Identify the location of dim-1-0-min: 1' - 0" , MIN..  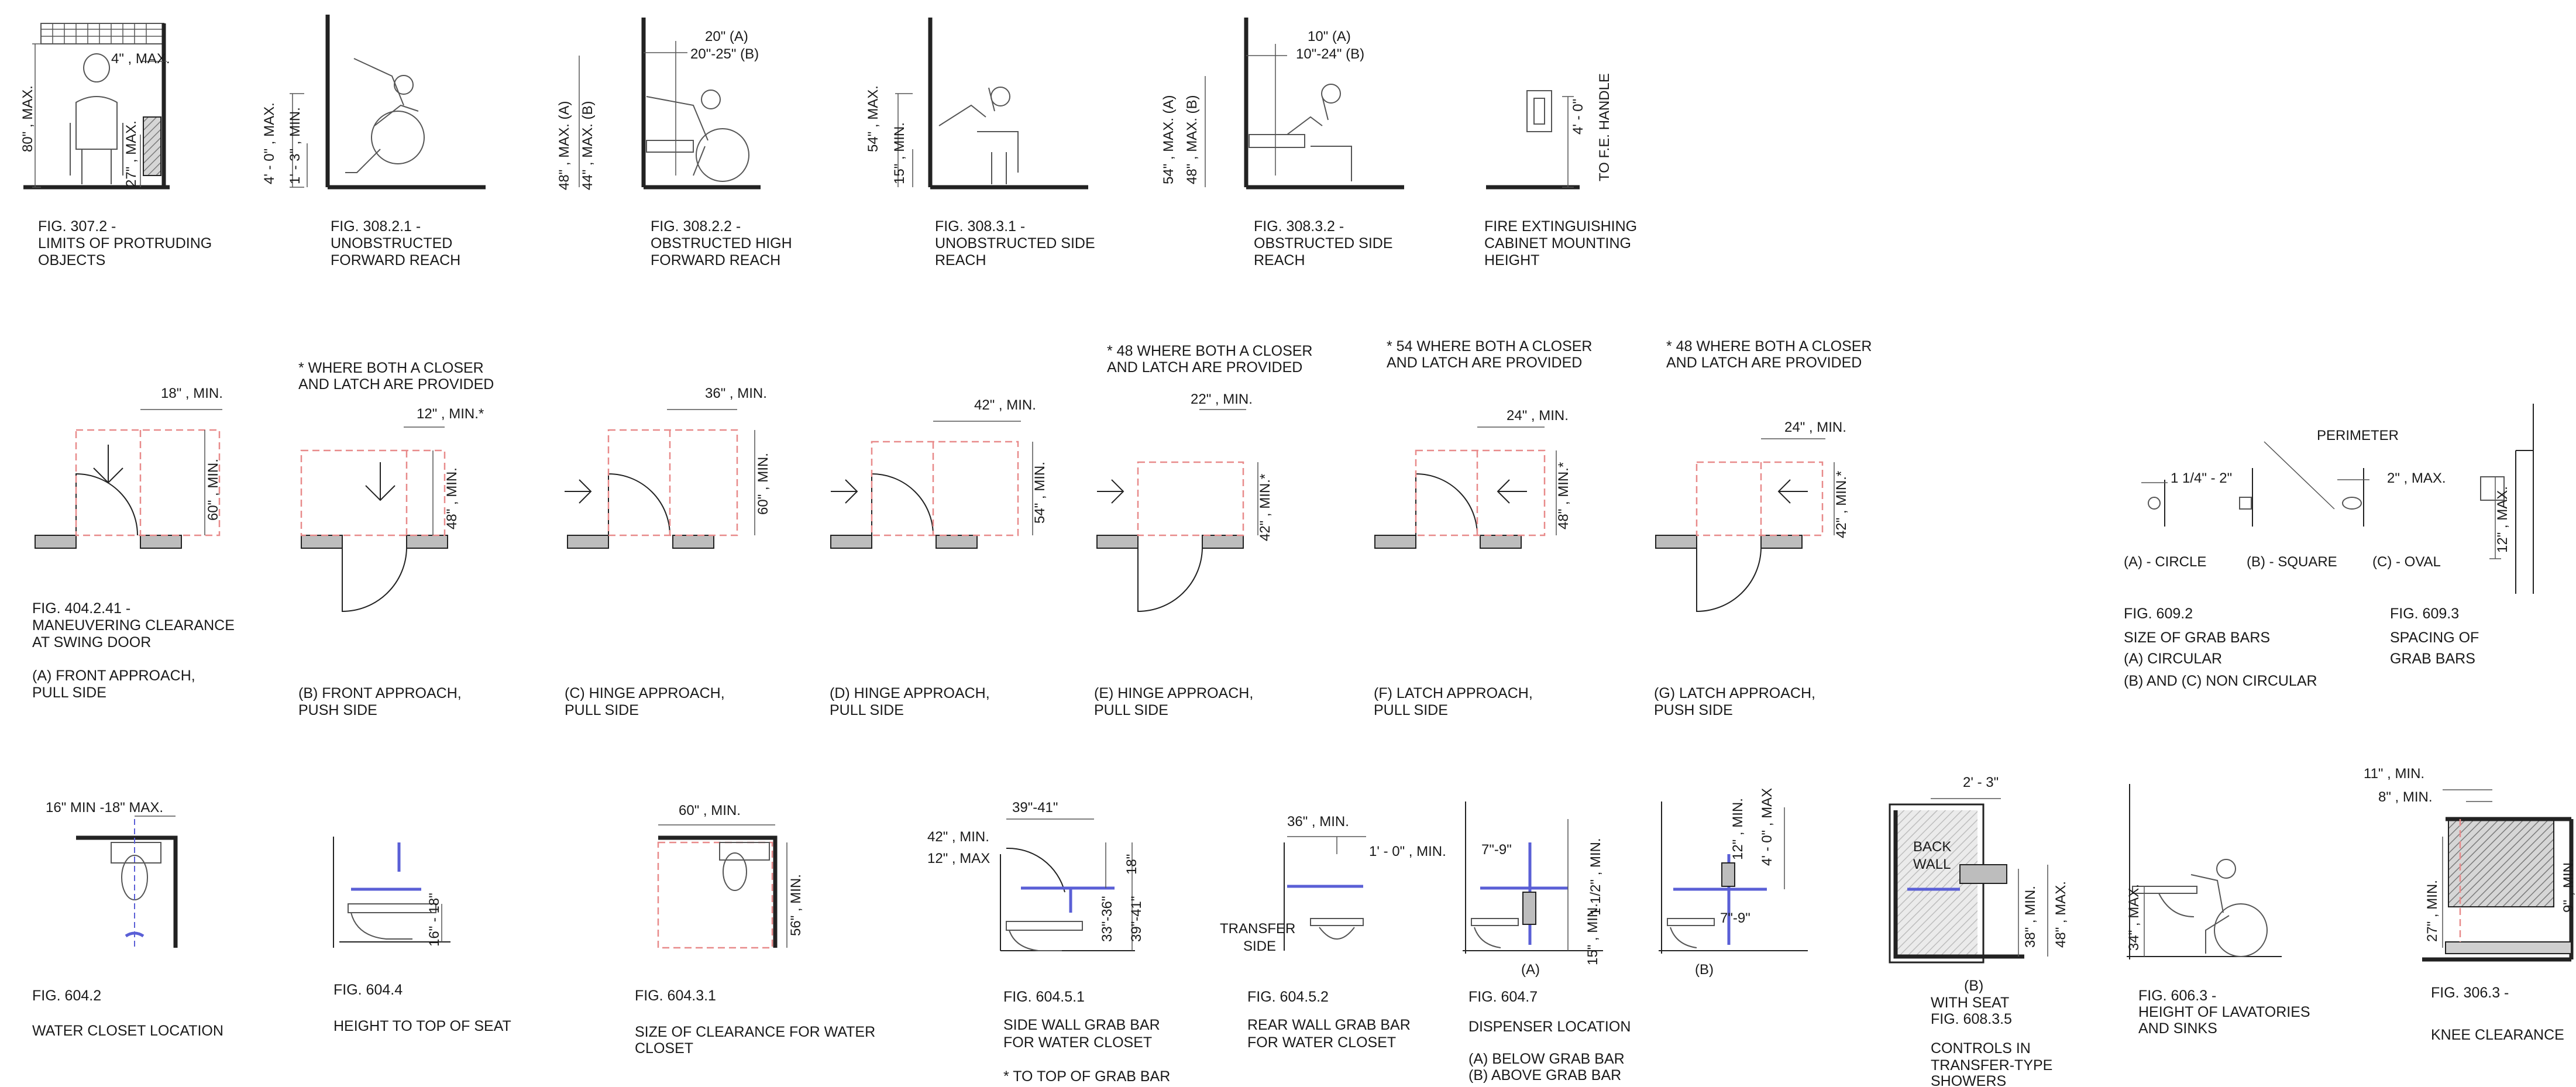
(1407, 851).